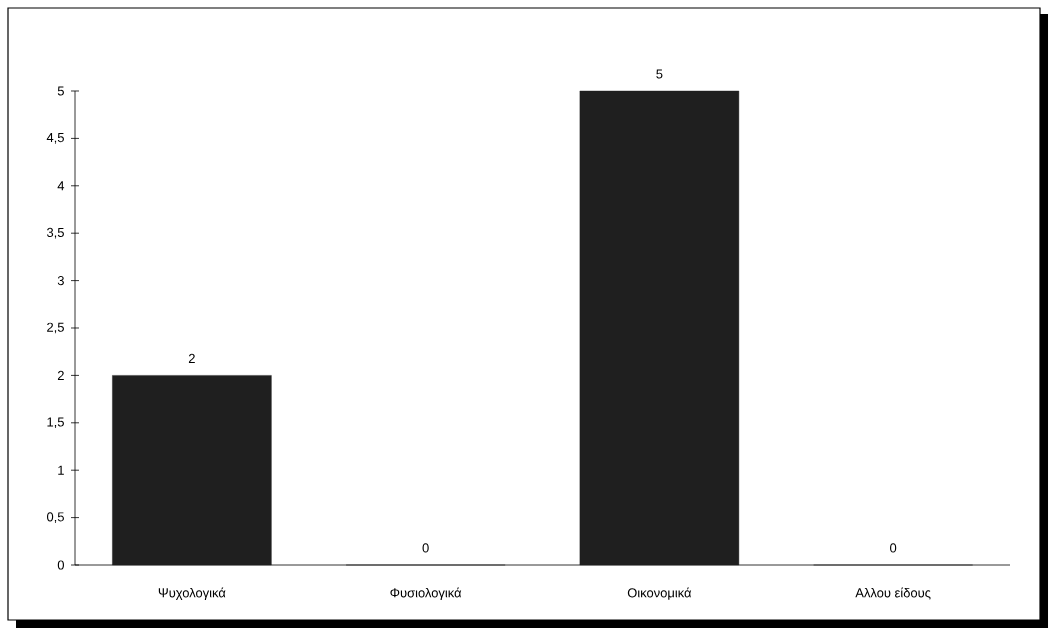 This screenshot has height=638, width=1052. What do you see at coordinates (659, 74) in the screenshot?
I see `data-label: 5` at bounding box center [659, 74].